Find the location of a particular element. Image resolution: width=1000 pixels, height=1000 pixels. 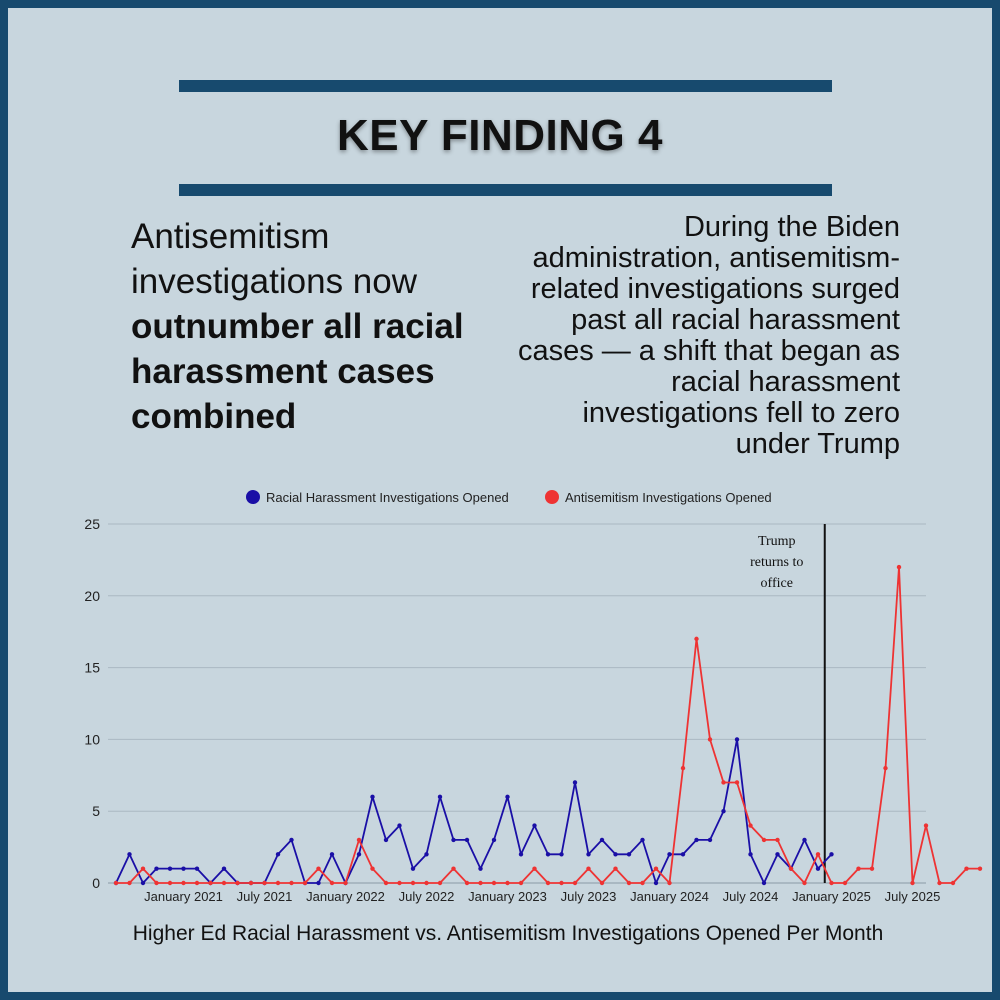

y-tick-label: 15 is located at coordinates (92, 668).